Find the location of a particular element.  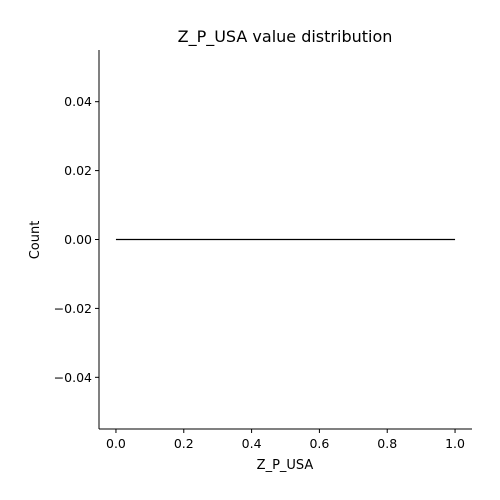

x-tick-label: 0.4 is located at coordinates (252, 443).